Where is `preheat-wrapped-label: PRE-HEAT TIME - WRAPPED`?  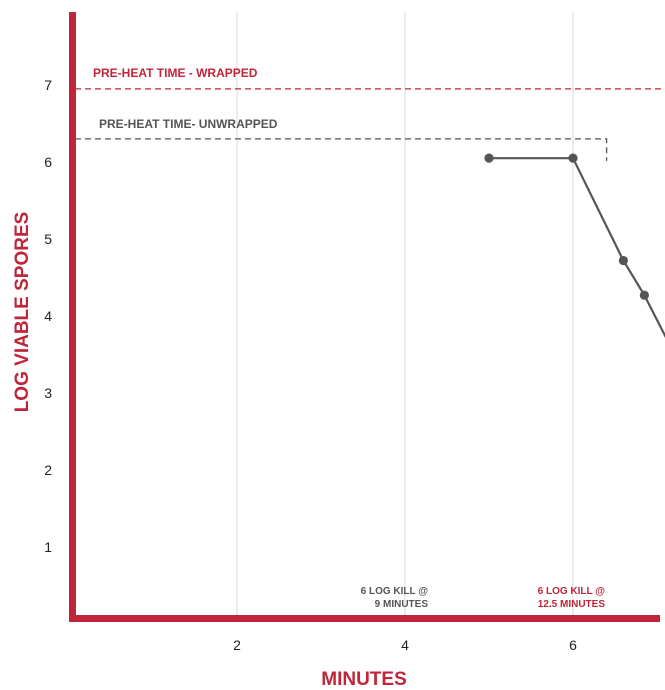
preheat-wrapped-label: PRE-HEAT TIME - WRAPPED is located at coordinates (175, 73).